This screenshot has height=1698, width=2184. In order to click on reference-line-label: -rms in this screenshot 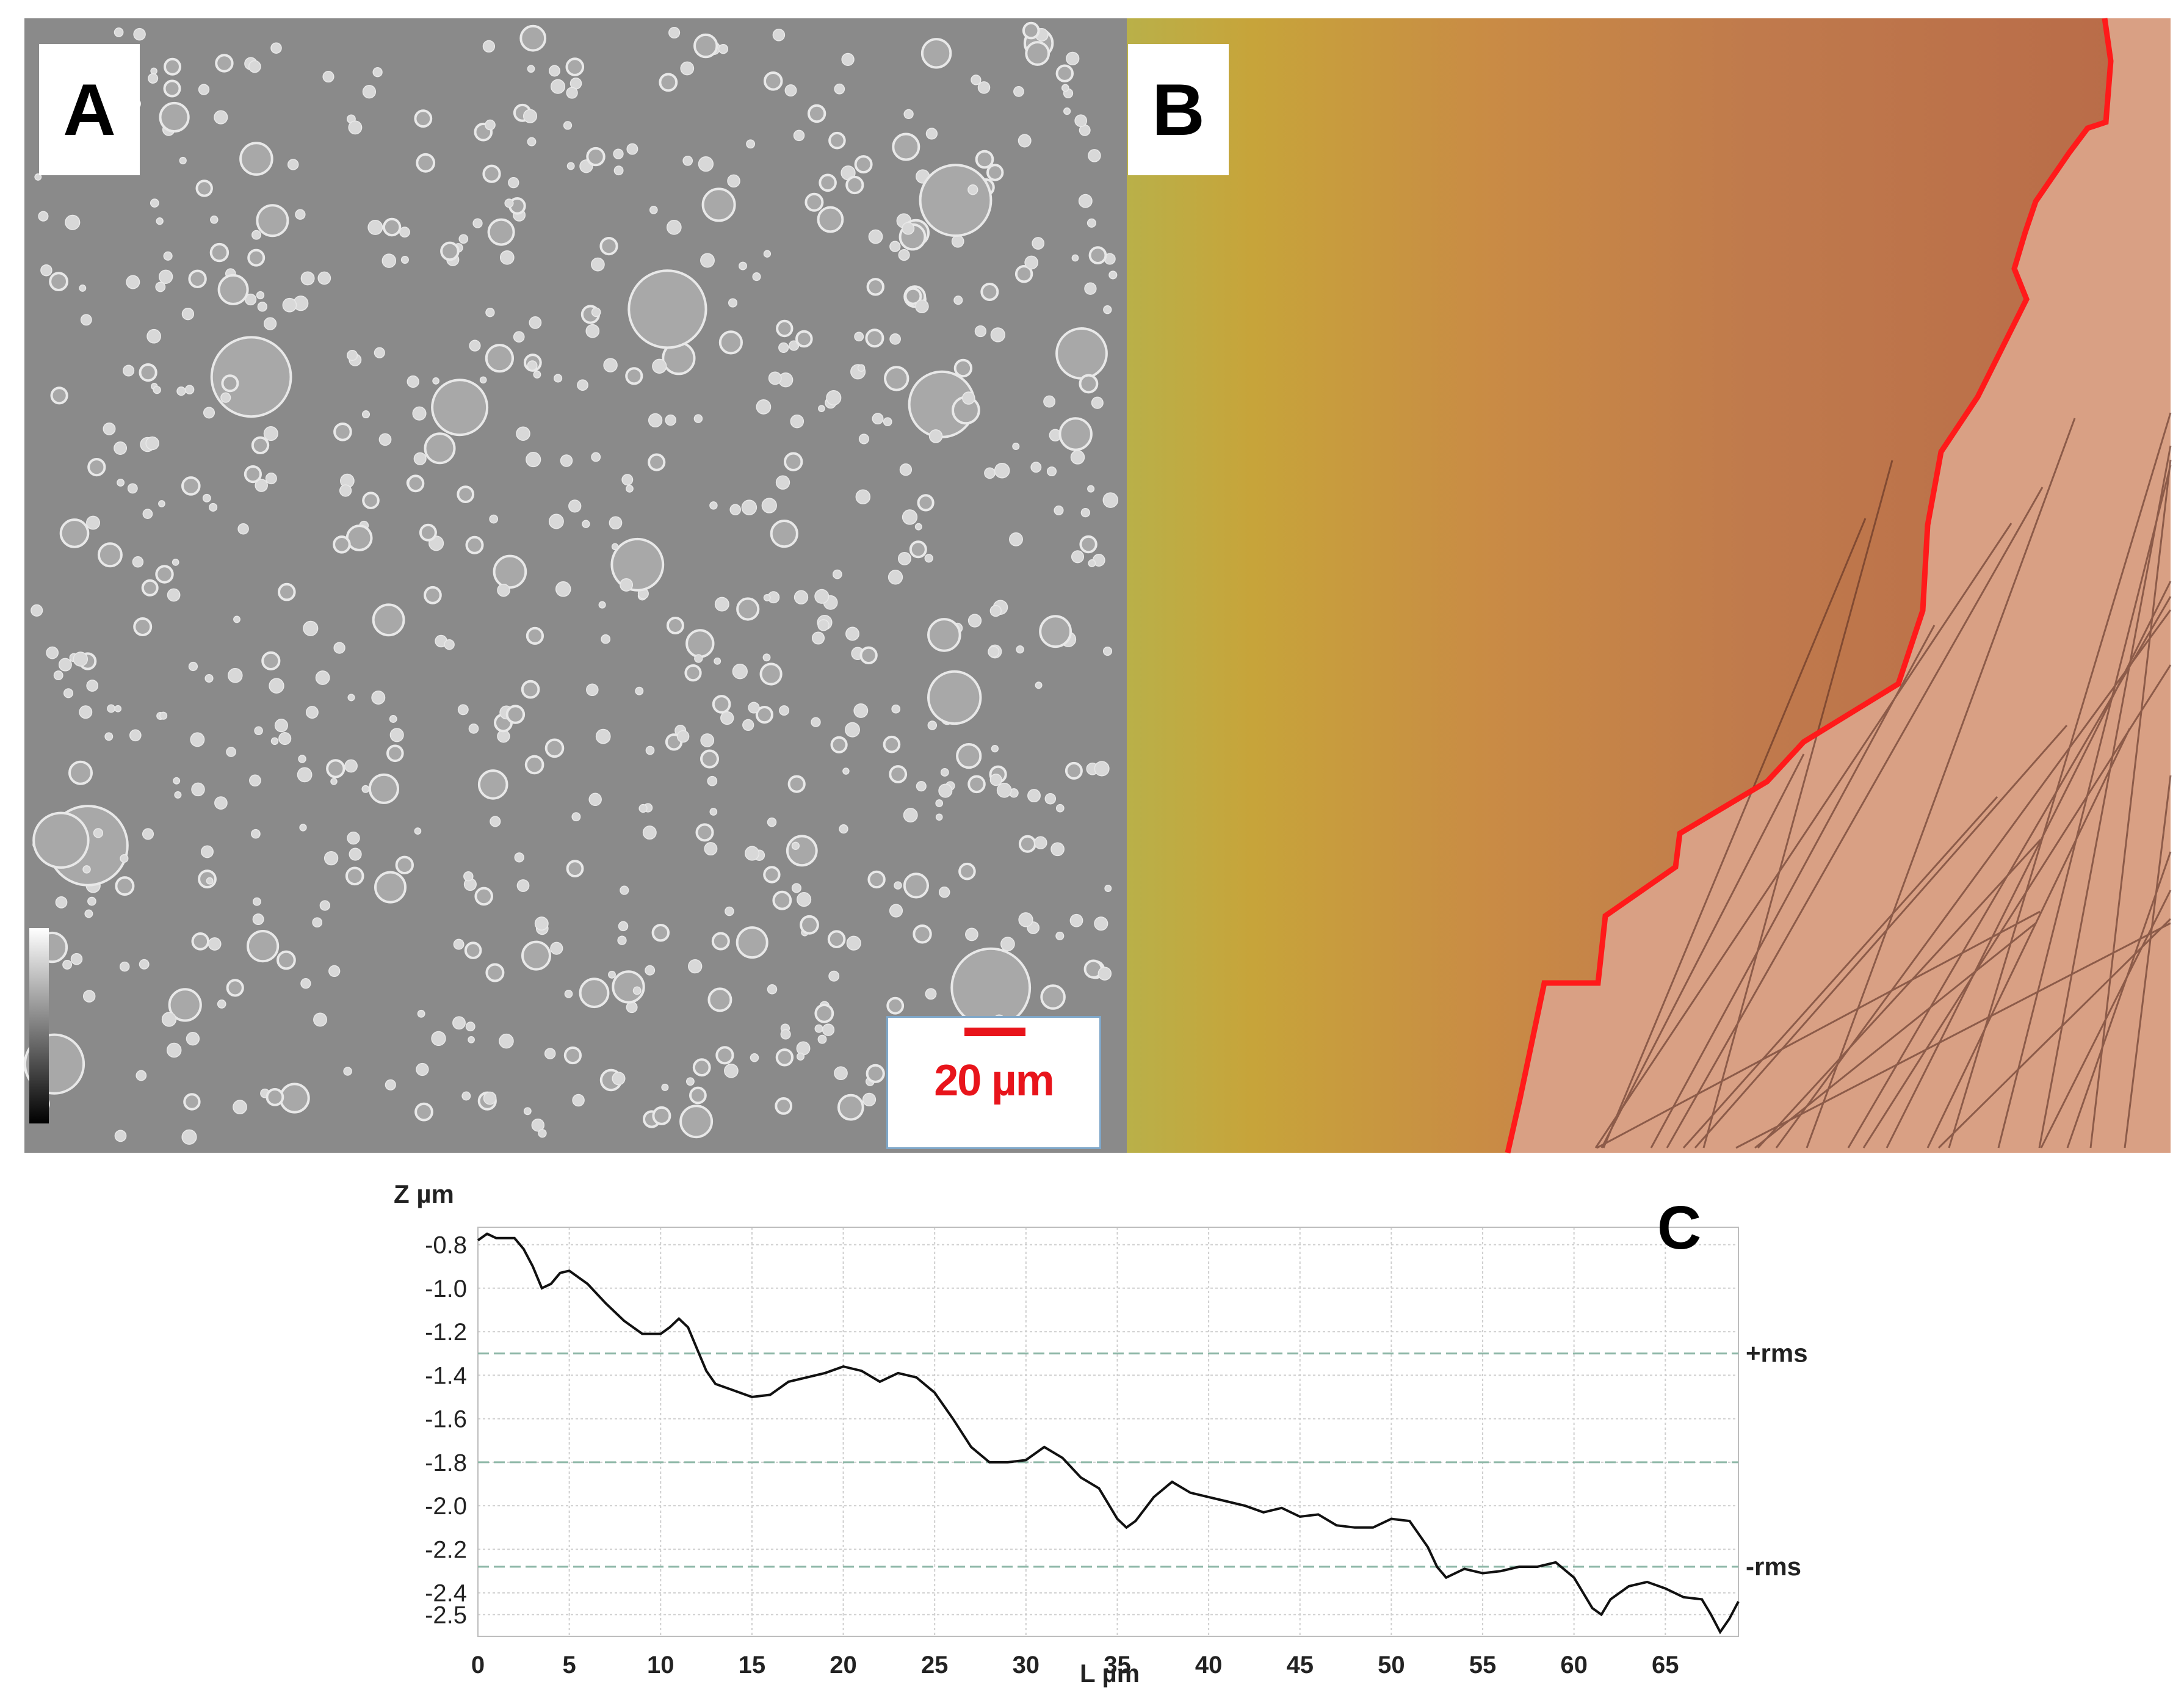, I will do `click(1773, 1567)`.